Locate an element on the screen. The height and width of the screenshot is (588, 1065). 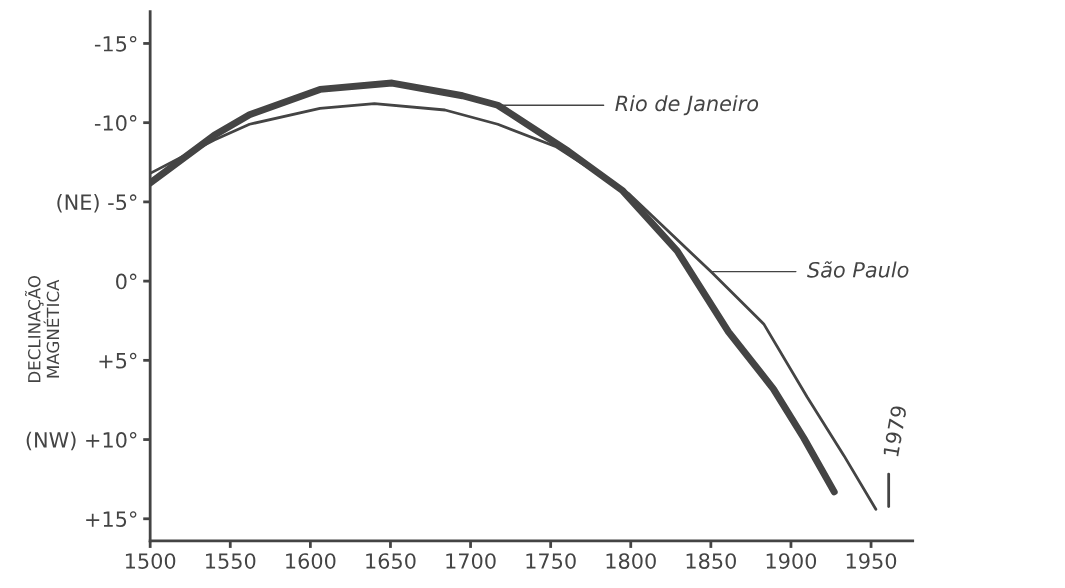
x-tick-label: 1950 is located at coordinates (871, 561).